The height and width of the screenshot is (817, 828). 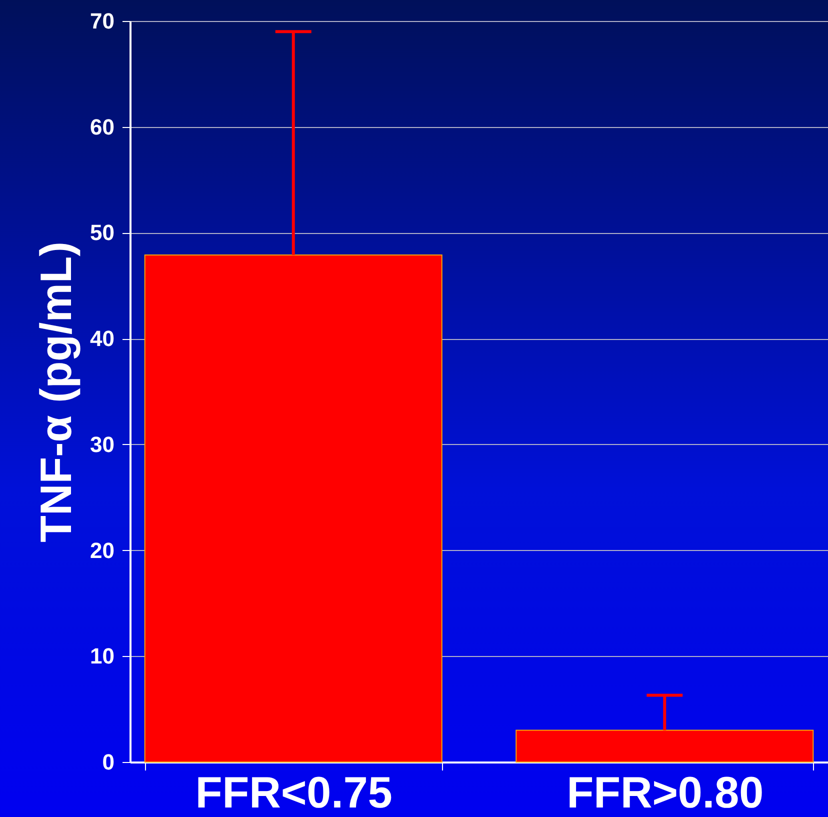 What do you see at coordinates (102, 550) in the screenshot?
I see `y-tick-label: 20` at bounding box center [102, 550].